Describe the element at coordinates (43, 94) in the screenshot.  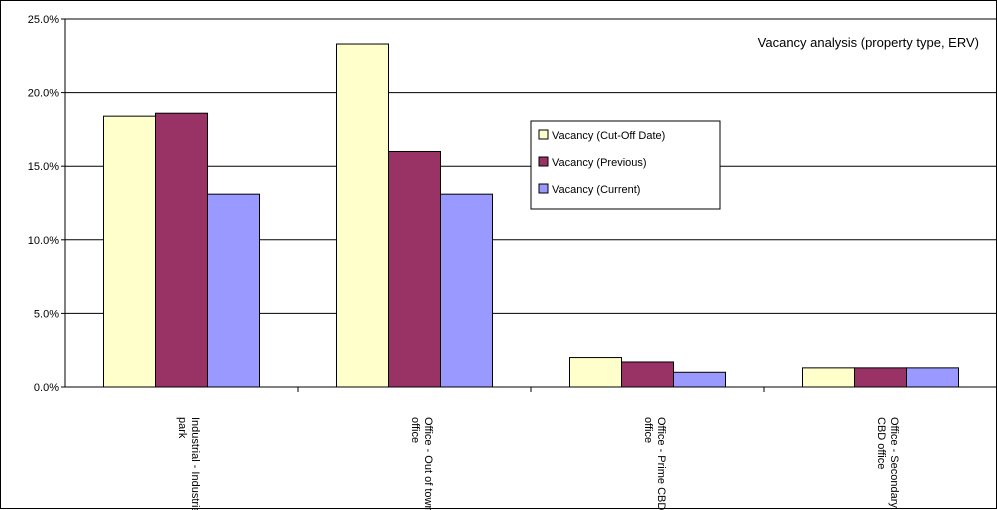
I see `y-tick-label: 20.0%` at that location.